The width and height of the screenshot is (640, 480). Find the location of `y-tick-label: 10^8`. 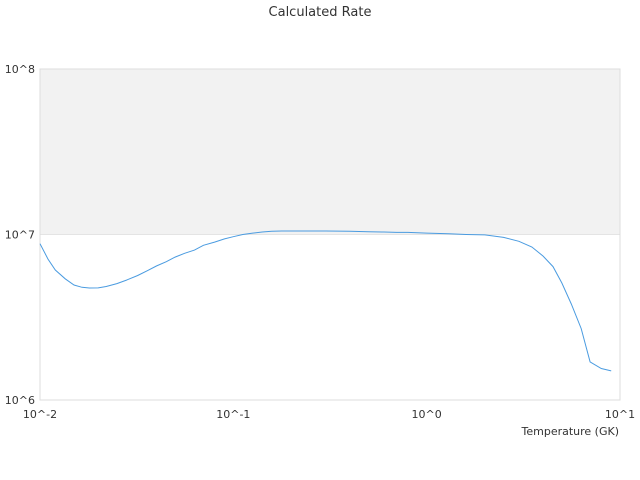

y-tick-label: 10^8 is located at coordinates (20, 69).